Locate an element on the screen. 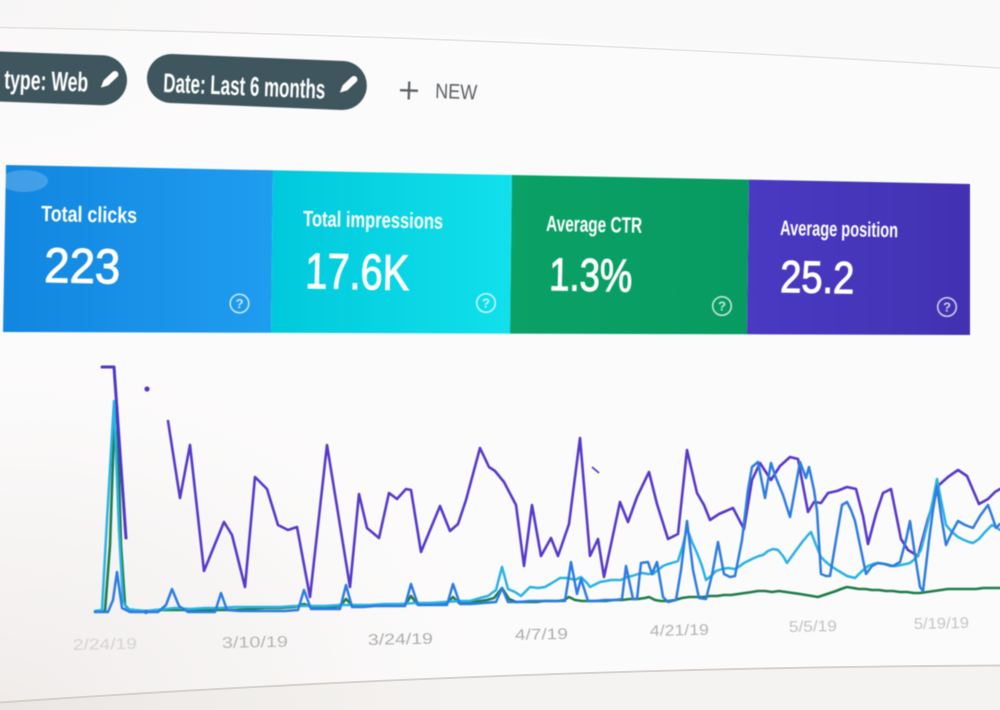 Image resolution: width=1000 pixels, height=710 pixels. svg-text: 1.3% is located at coordinates (591, 275).